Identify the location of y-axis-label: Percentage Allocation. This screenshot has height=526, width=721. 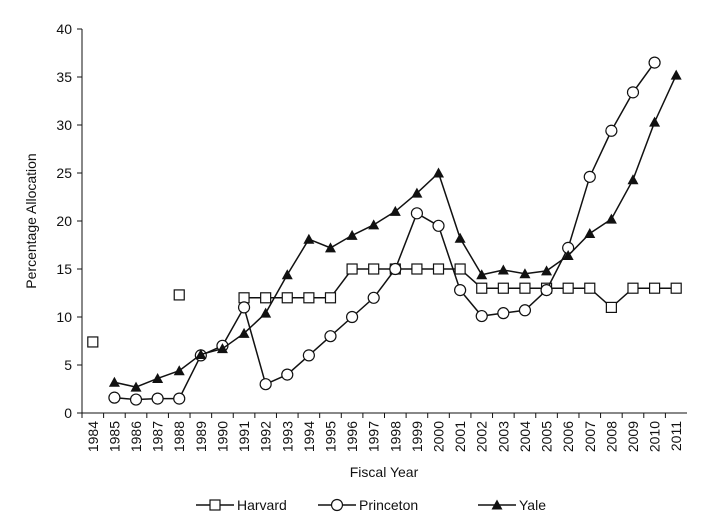
(31, 220).